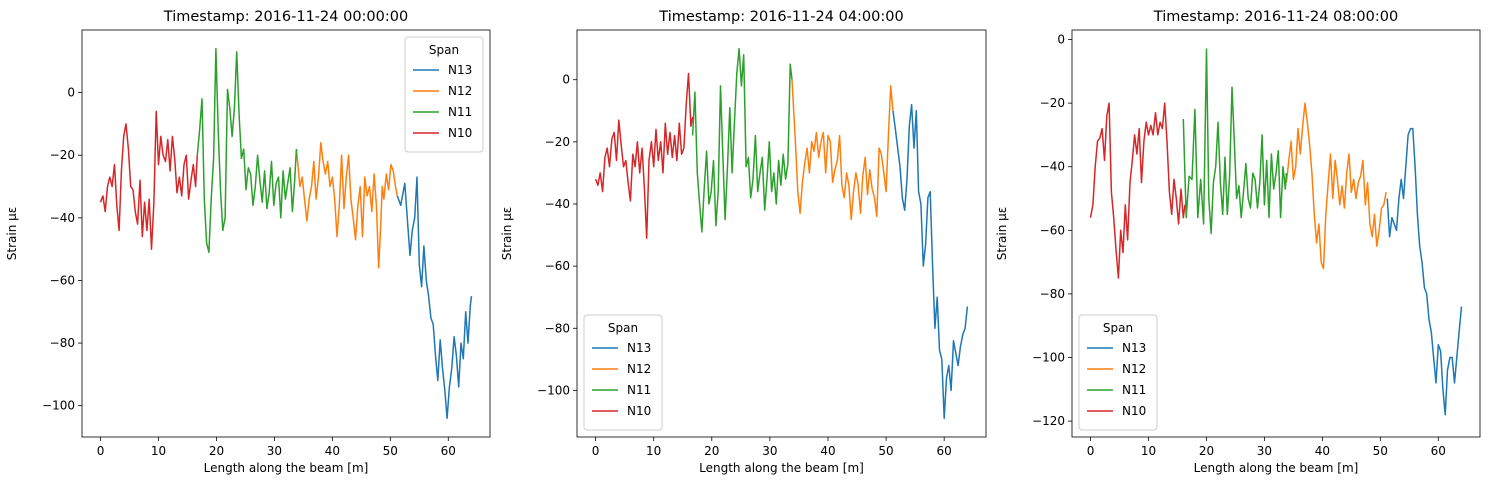  I want to click on chart-title: Timestamp: 2016-11-24 00:00:00, so click(285, 17).